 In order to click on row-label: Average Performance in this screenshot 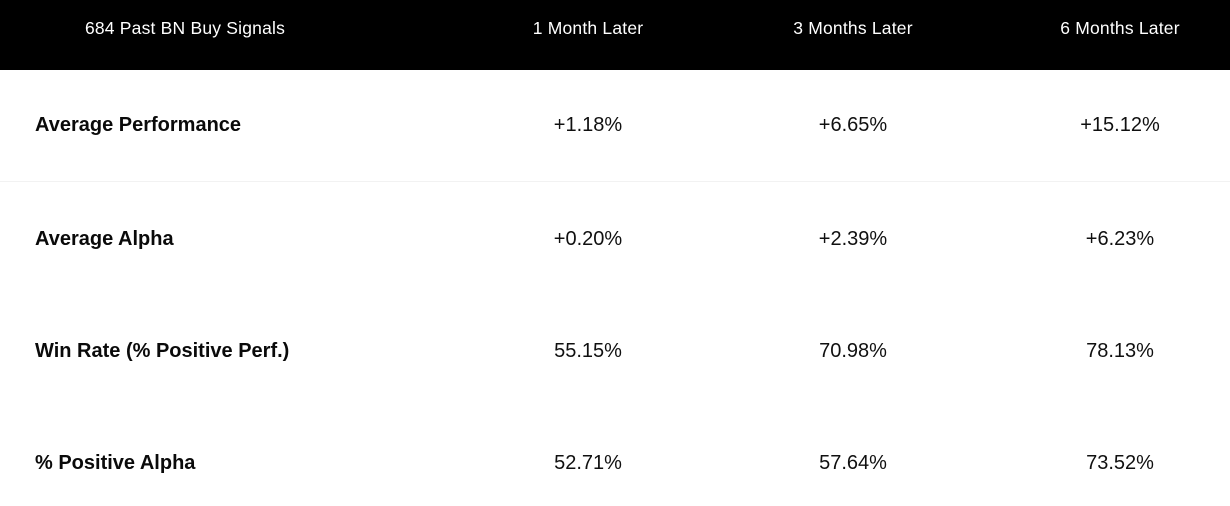, I will do `click(138, 125)`.